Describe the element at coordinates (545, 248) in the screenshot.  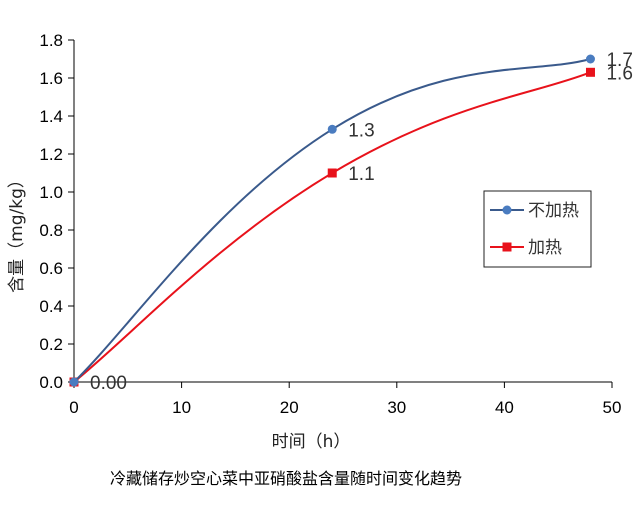
I see `legend-label-series-1: 加热` at that location.